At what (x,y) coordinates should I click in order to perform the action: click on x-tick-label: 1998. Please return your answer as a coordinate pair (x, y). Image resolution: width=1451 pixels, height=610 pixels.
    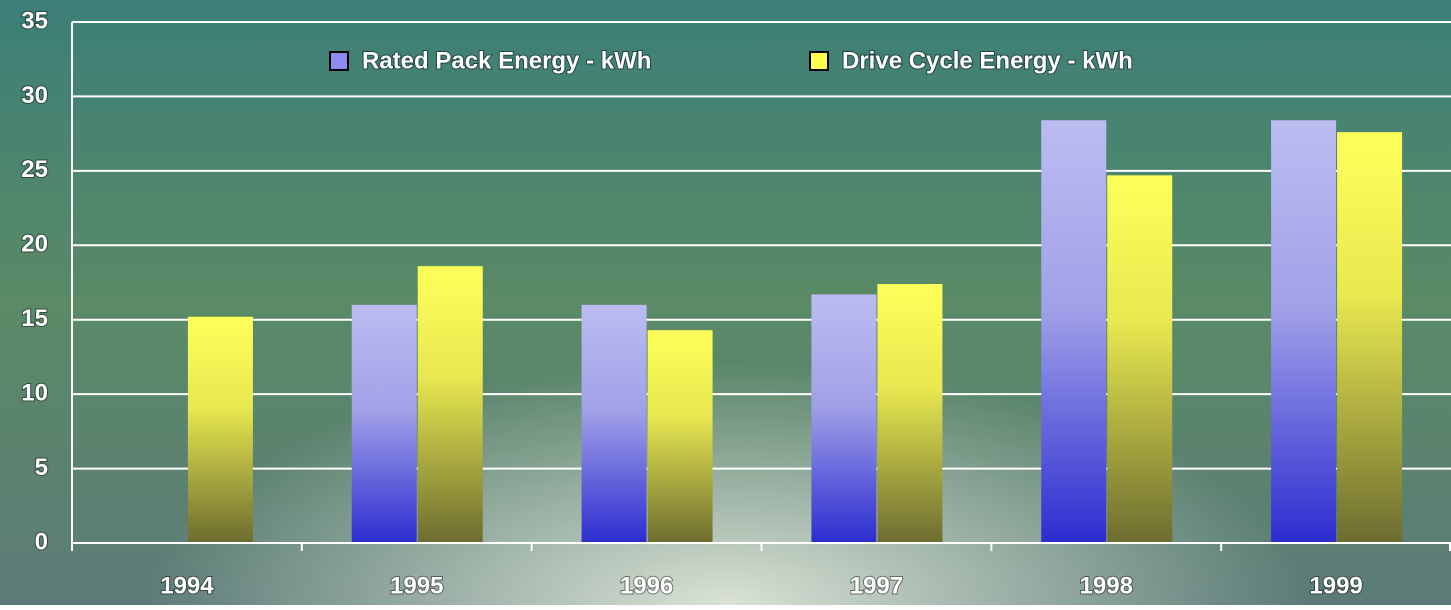
    Looking at the image, I should click on (1106, 585).